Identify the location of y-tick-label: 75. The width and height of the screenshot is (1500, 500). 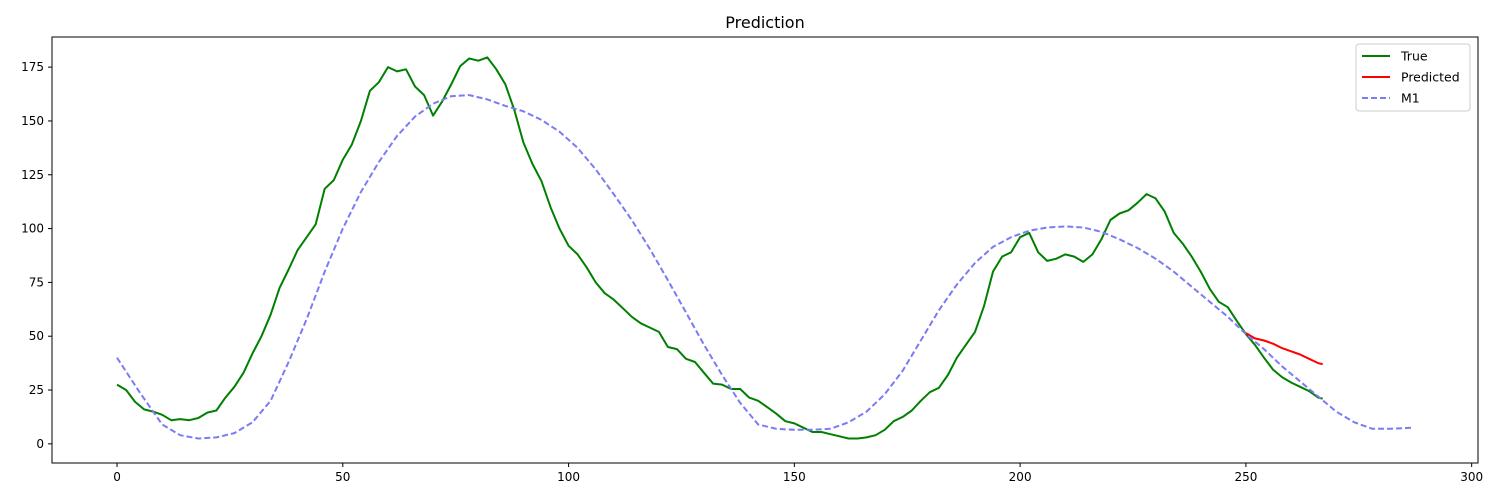
(36, 282).